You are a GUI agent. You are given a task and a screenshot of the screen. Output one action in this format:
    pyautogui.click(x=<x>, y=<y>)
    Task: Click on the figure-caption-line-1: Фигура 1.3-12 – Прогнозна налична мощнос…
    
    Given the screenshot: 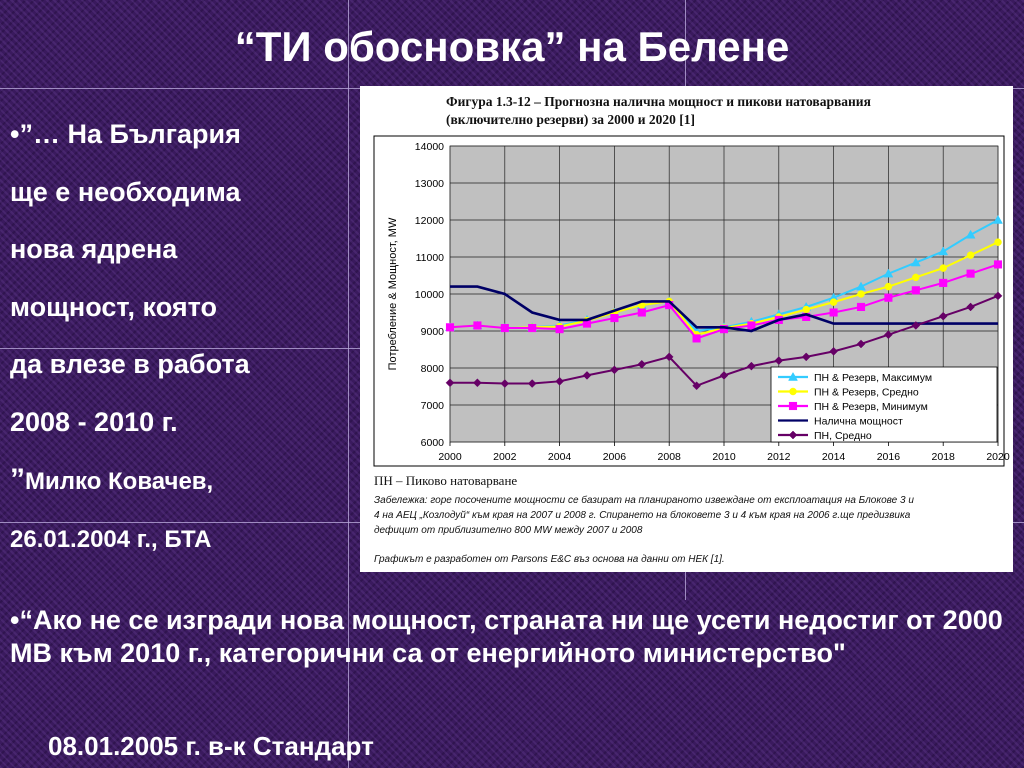 What is the action you would take?
    pyautogui.click(x=658, y=101)
    